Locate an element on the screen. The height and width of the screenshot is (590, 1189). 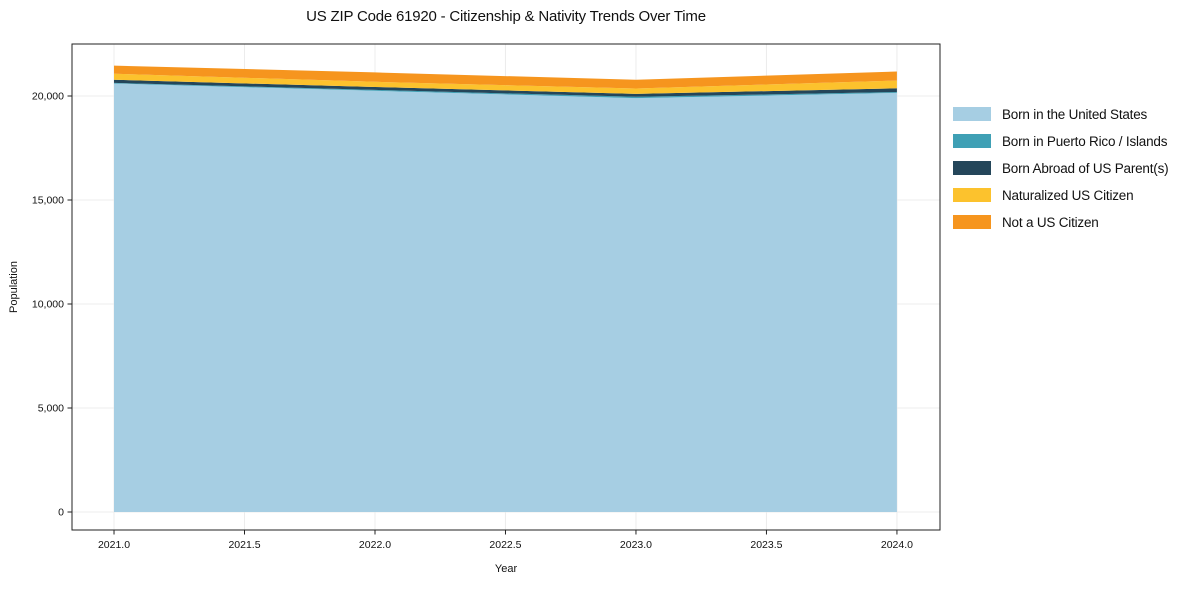
legend-label: Born in Puerto Rico / Islands is located at coordinates (1085, 141).